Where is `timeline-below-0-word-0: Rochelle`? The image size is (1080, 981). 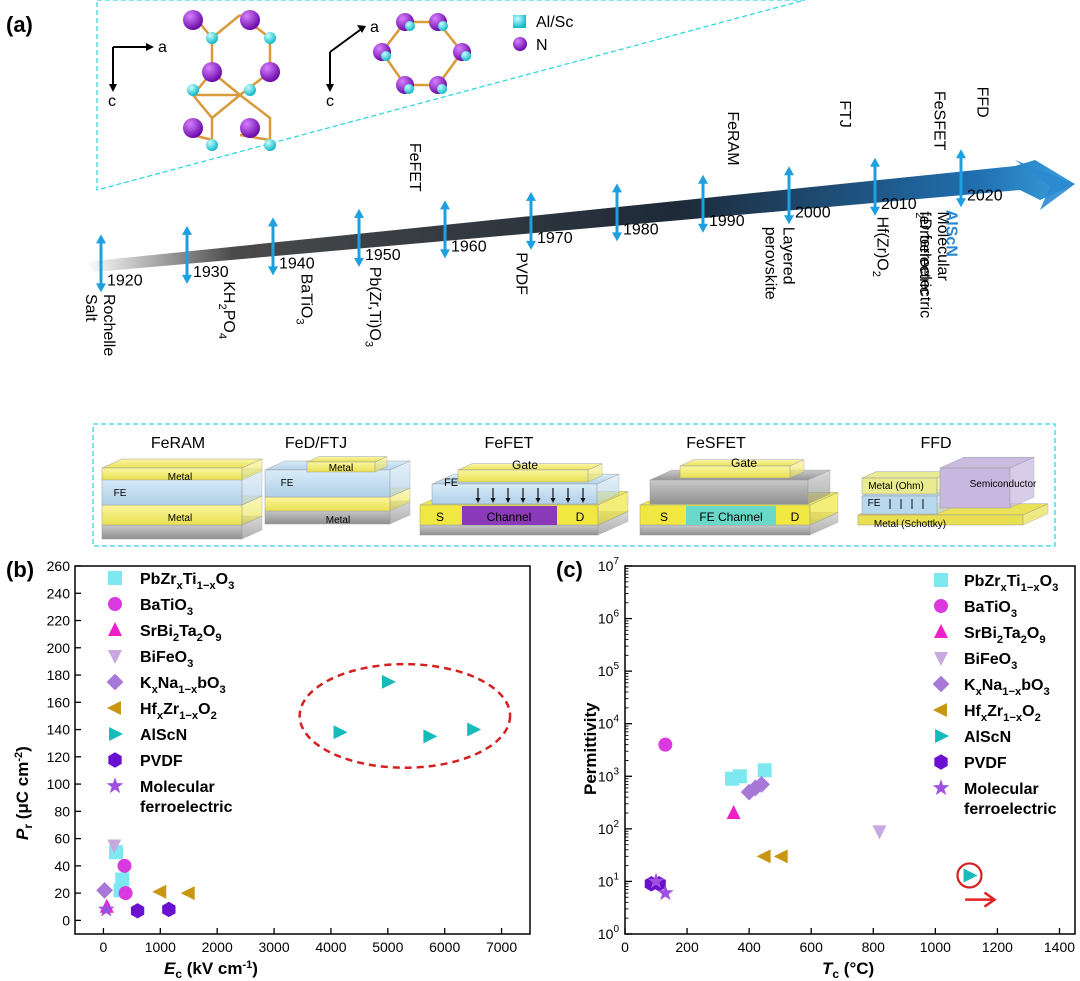 timeline-below-0-word-0: Rochelle is located at coordinates (108, 325).